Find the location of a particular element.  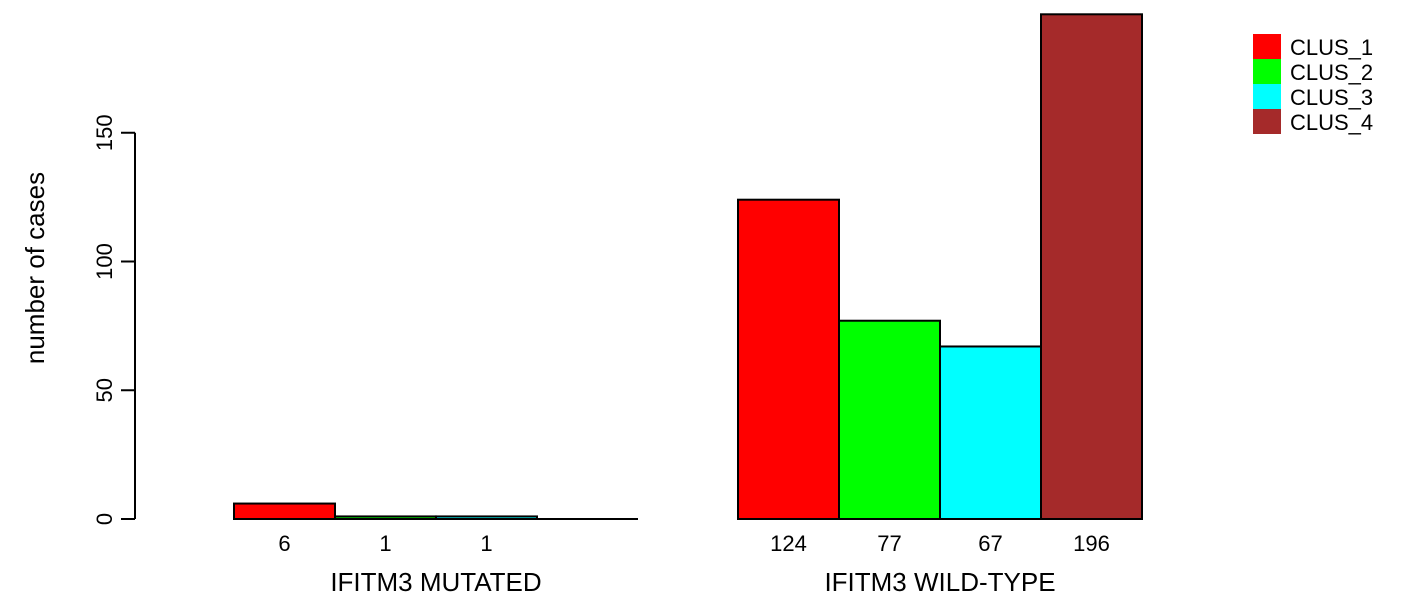

bar-value-label: 196 is located at coordinates (1091, 543).